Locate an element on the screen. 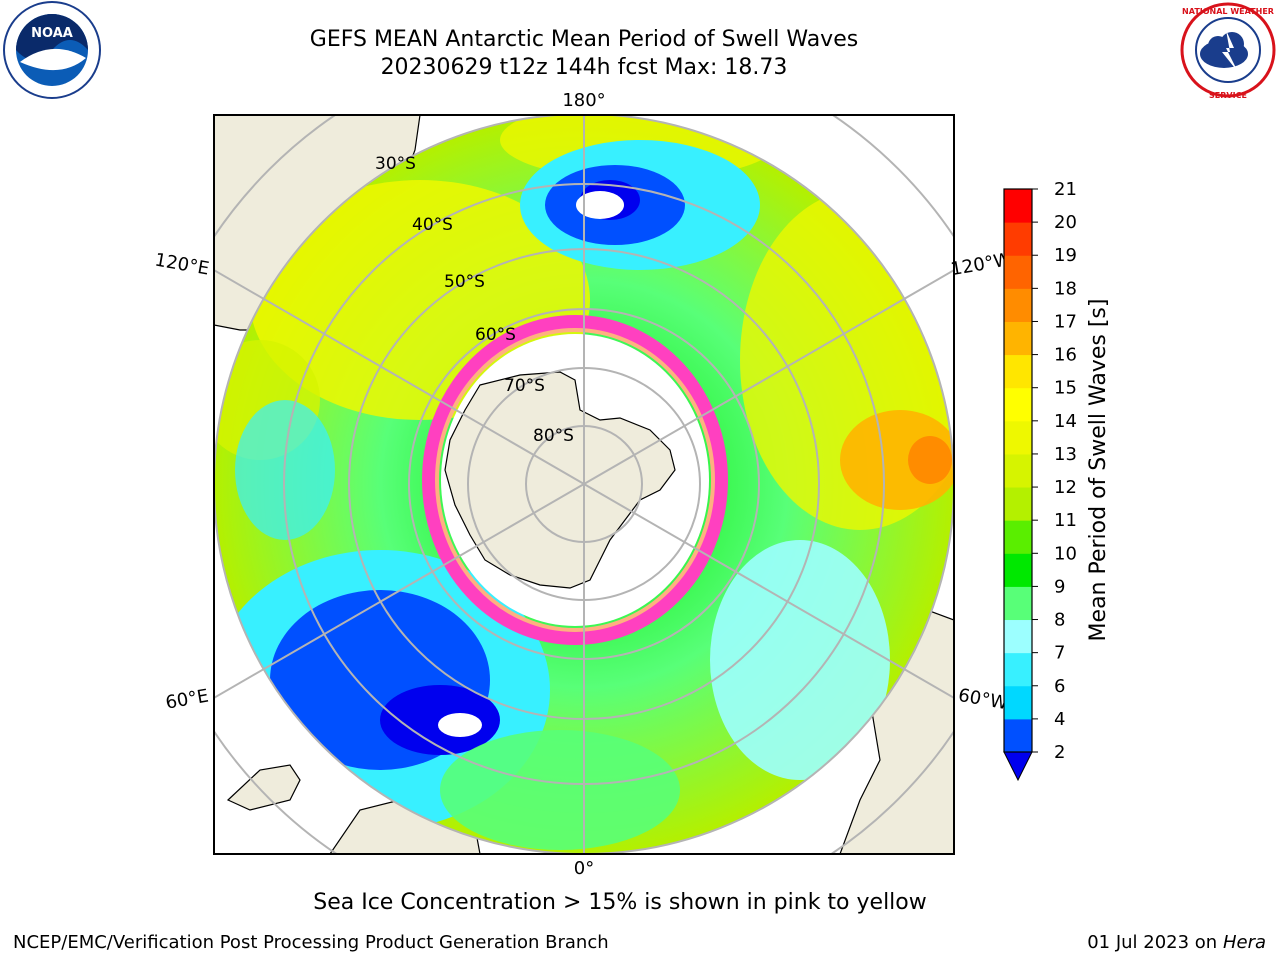 Image resolution: width=1280 pixels, height=960 pixels. footer-date-text: 01 Jul 2023 on is located at coordinates (1155, 942).